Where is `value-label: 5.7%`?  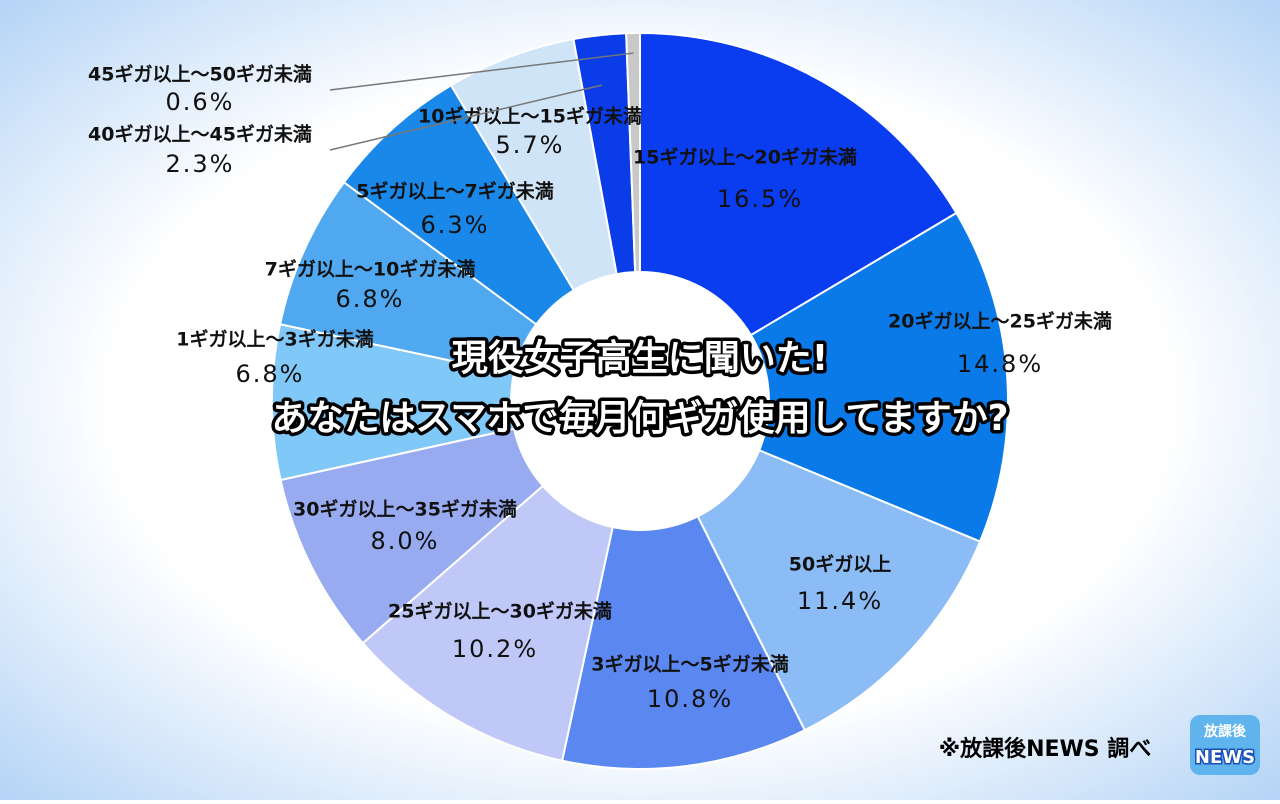 value-label: 5.7% is located at coordinates (530, 145).